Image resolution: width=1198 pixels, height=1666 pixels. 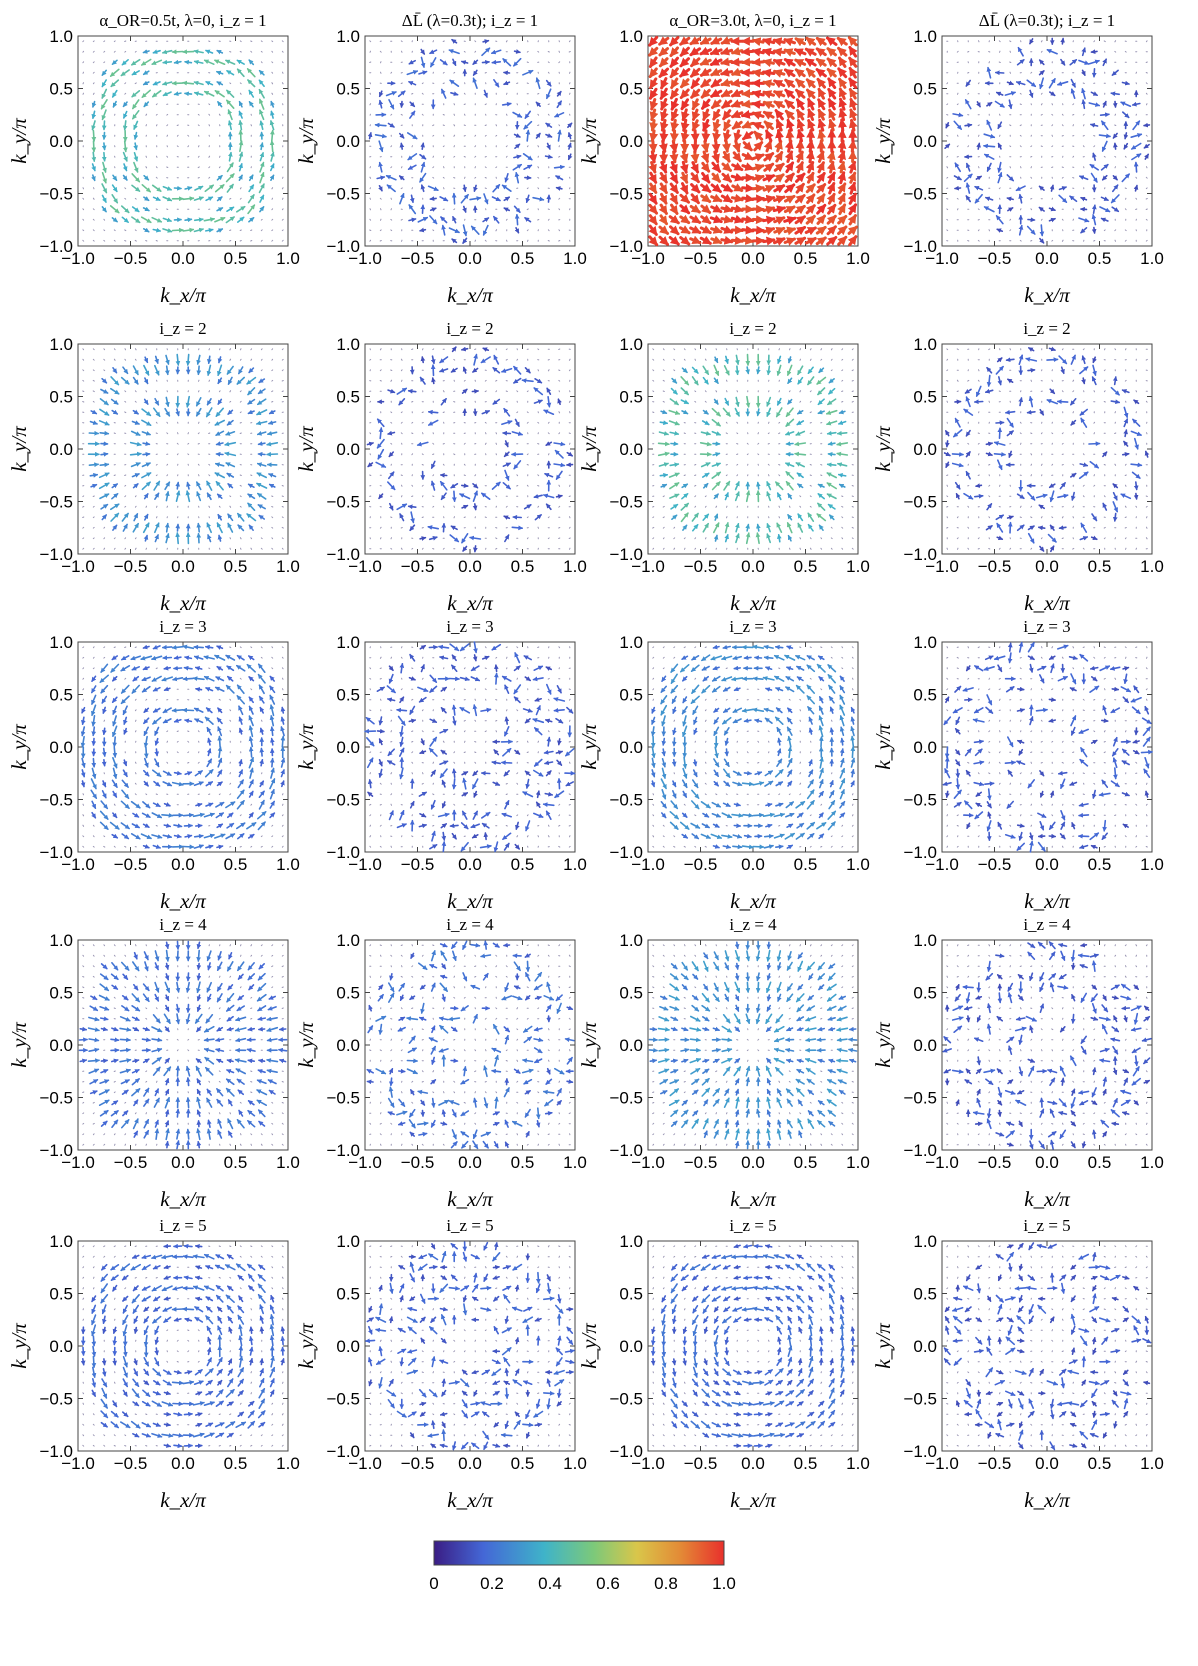 I want to click on y-tick-label: 1.0, so click(x=61, y=36).